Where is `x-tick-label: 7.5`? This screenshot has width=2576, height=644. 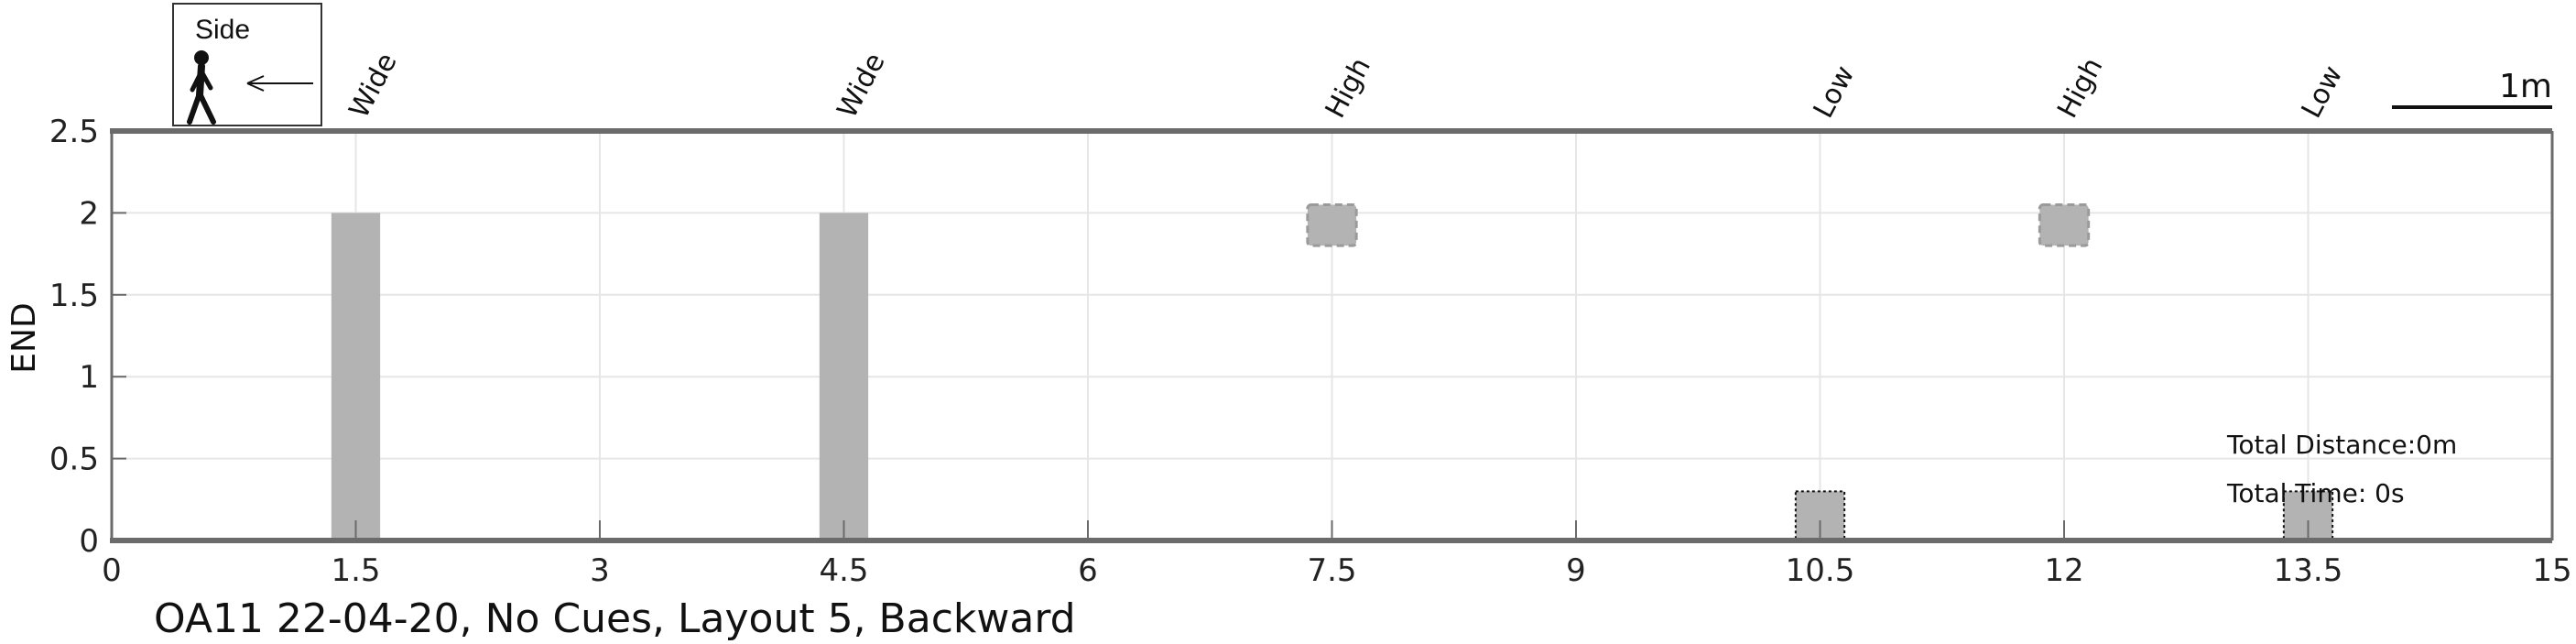
x-tick-label: 7.5 is located at coordinates (1331, 570).